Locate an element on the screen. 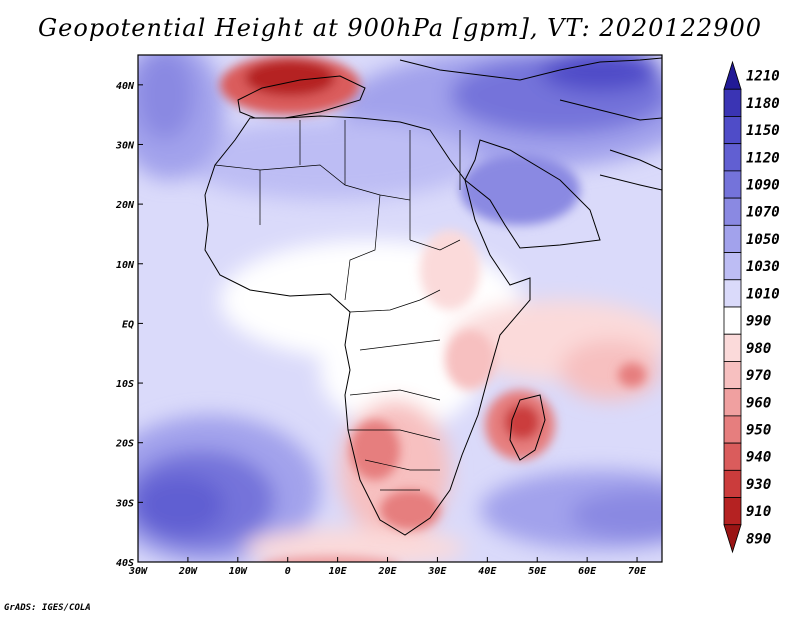  colorbar-label: 1180 is located at coordinates (763, 104).